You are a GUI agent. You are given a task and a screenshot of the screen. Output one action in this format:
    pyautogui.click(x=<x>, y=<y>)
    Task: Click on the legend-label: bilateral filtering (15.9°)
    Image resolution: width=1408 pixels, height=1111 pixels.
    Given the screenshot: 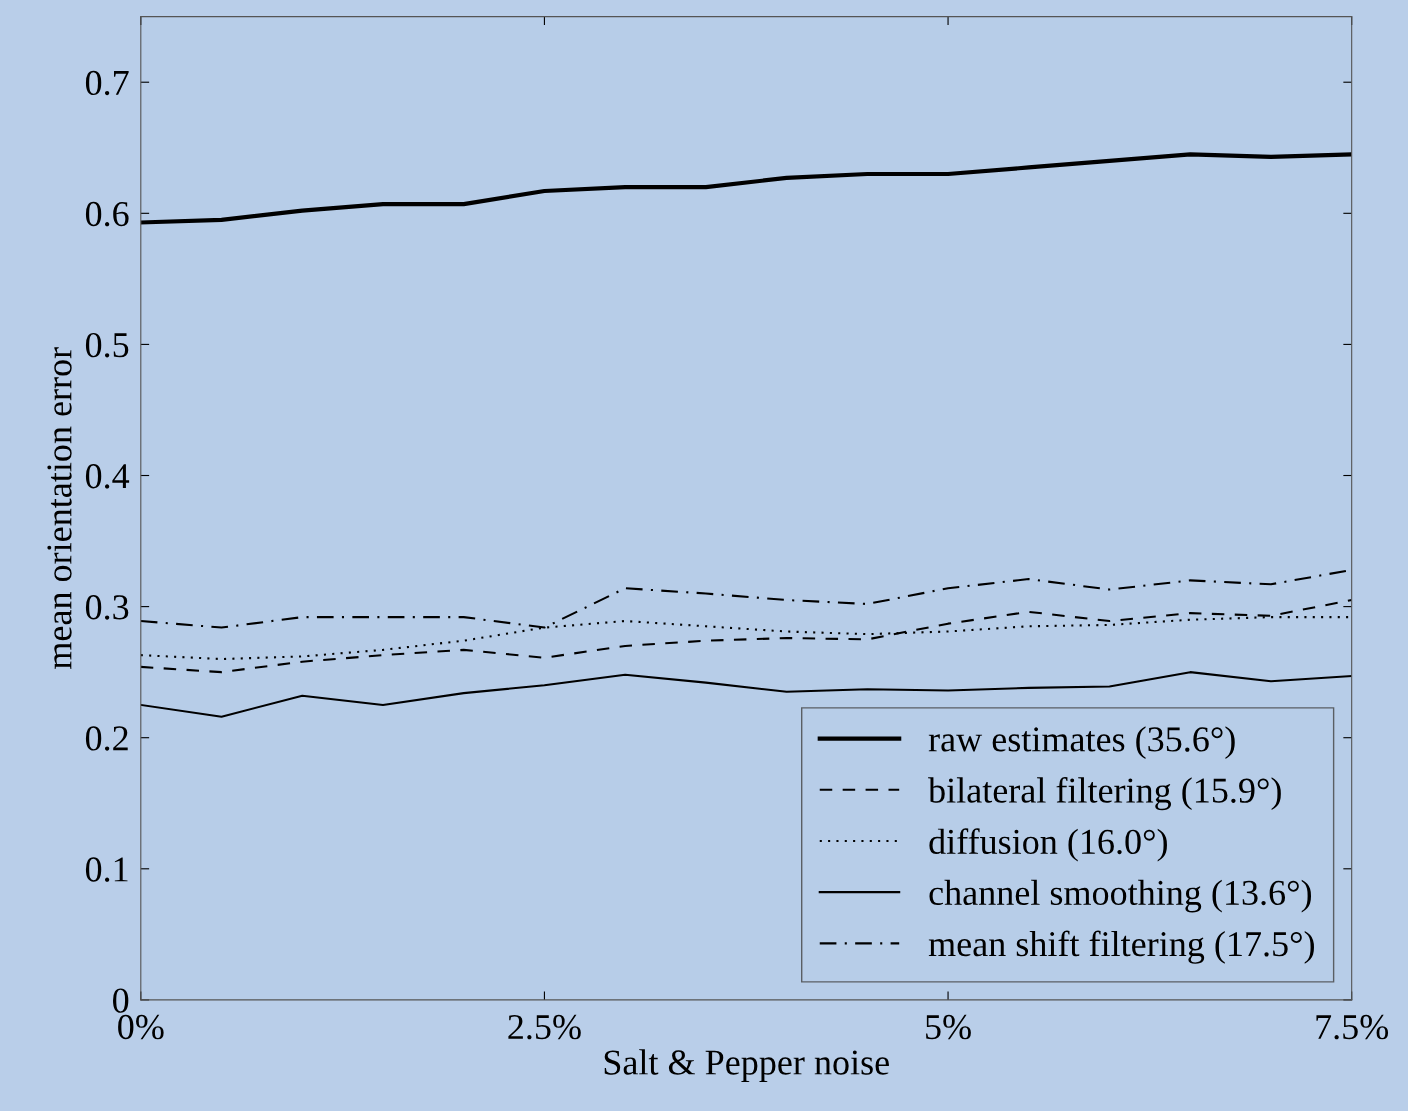 What is the action you would take?
    pyautogui.click(x=1104, y=794)
    